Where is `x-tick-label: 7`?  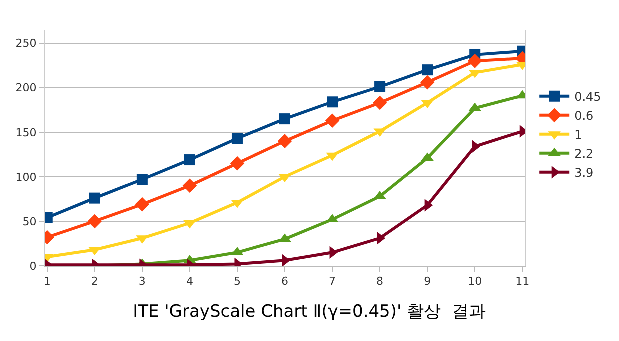 x-tick-label: 7 is located at coordinates (332, 281).